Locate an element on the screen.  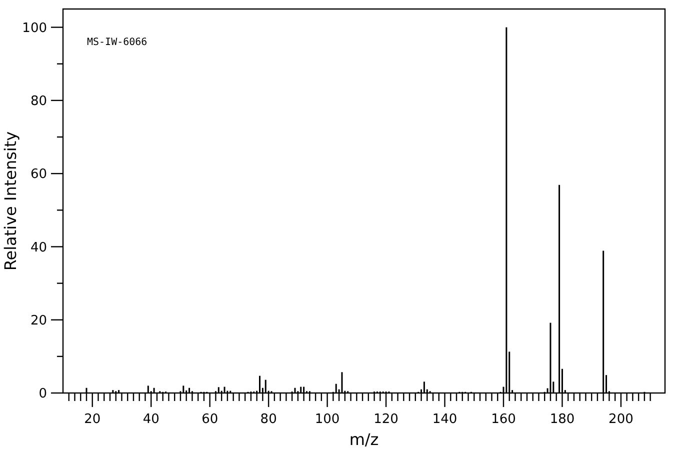
x-tick-label: 180 is located at coordinates (562, 419).